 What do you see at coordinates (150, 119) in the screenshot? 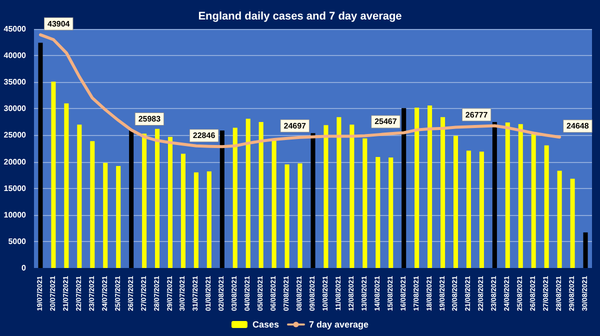
I see `data-label: 25983` at bounding box center [150, 119].